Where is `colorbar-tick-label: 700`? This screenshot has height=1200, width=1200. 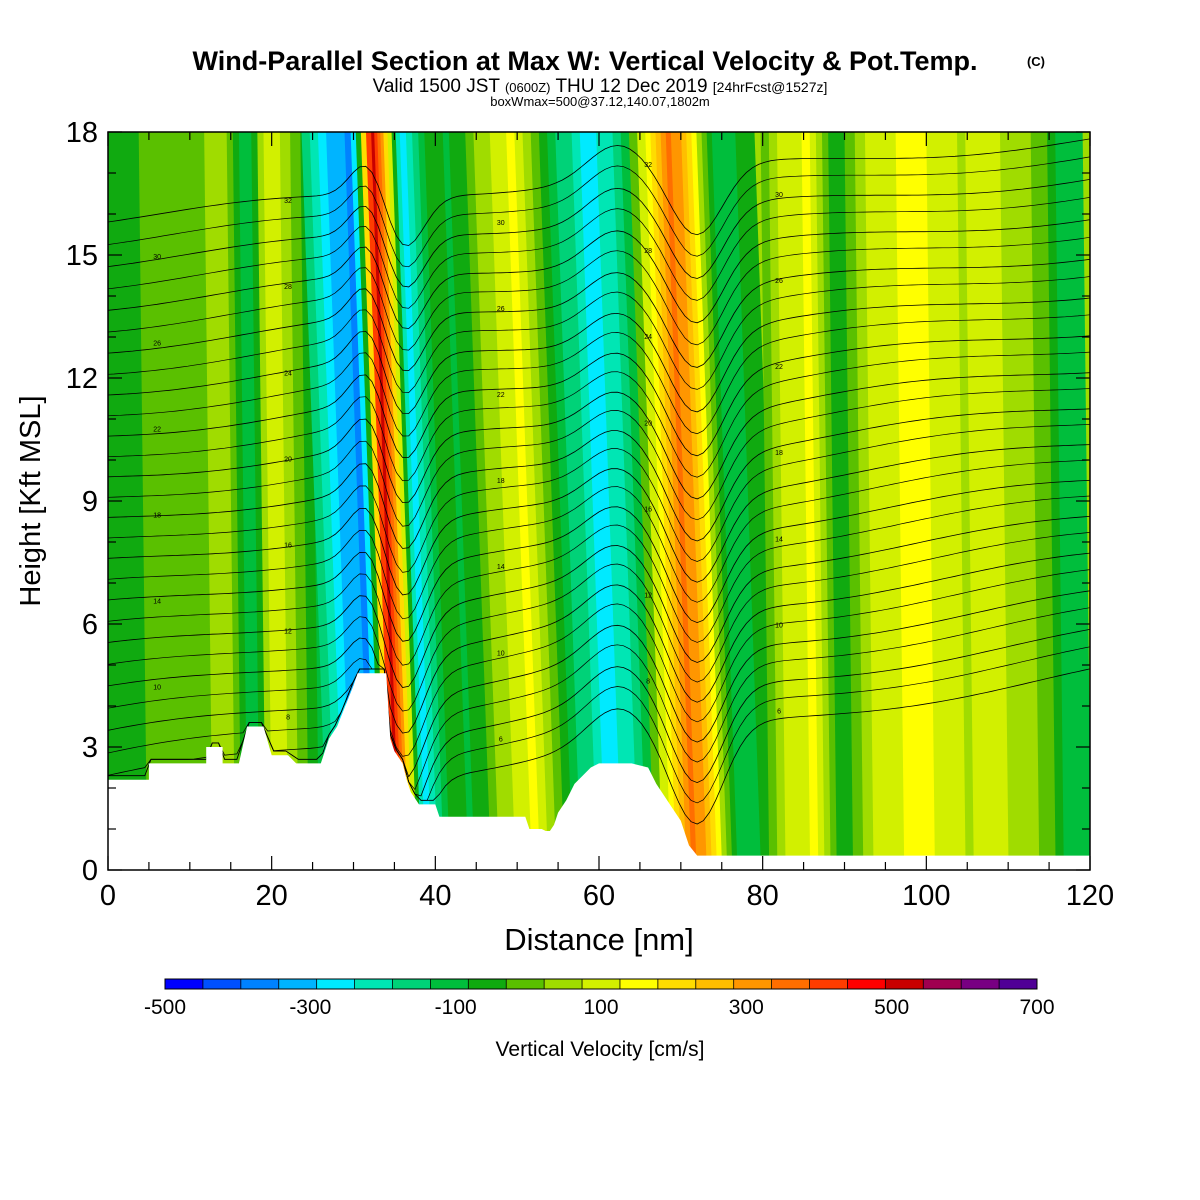
colorbar-tick-label: 700 is located at coordinates (1036, 1007).